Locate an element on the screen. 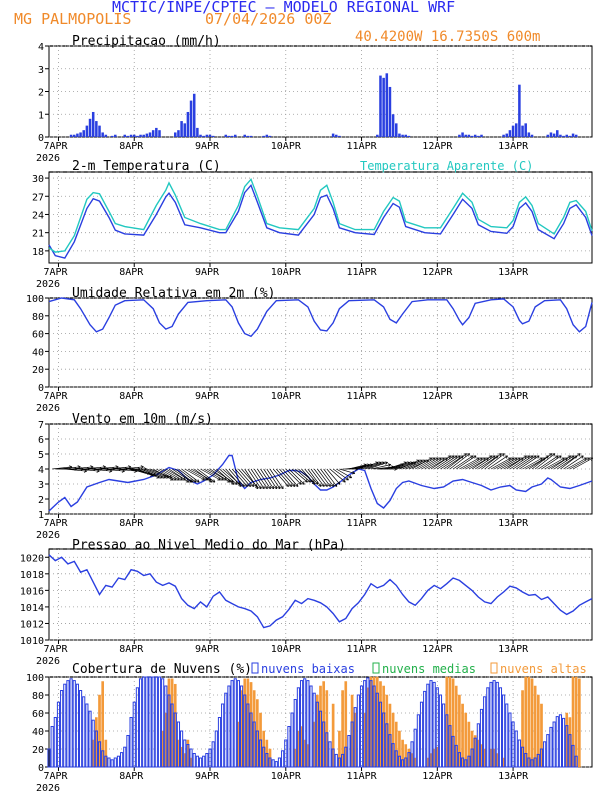 This screenshot has height=792, width=612. high-cloud-bar is located at coordinates (529, 722).